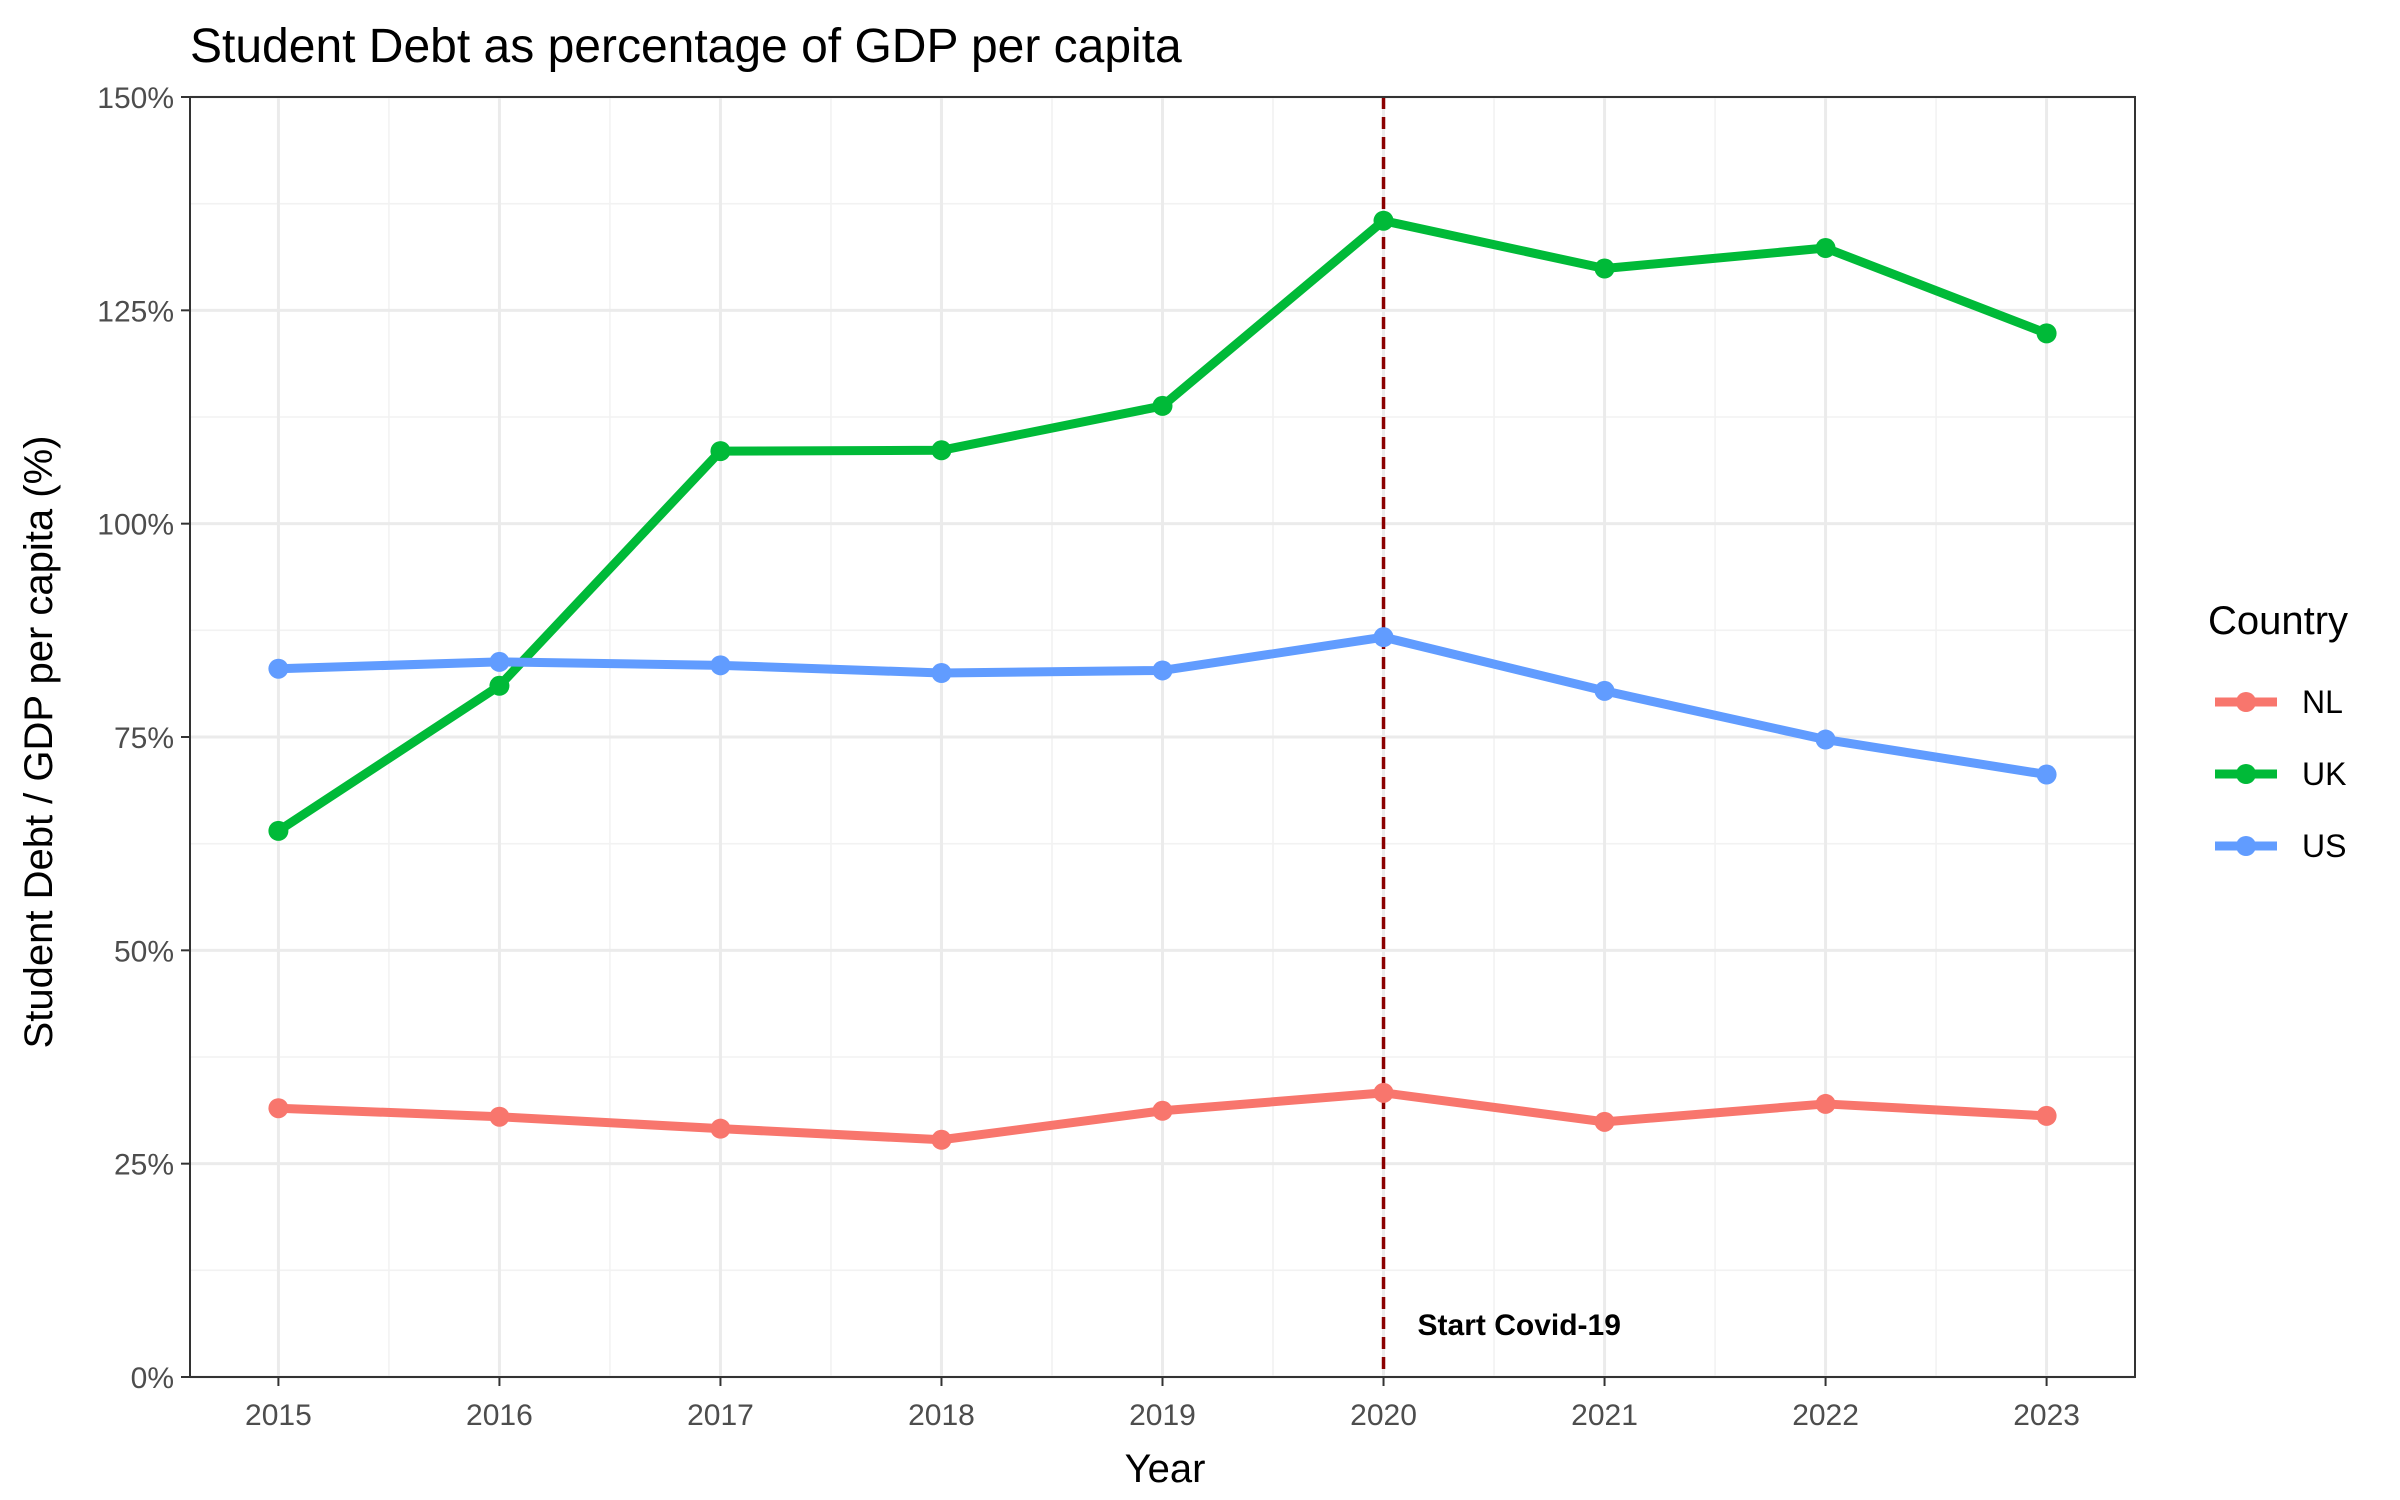  I want to click on covid-annotation: Start Covid-19, so click(1501, 737).